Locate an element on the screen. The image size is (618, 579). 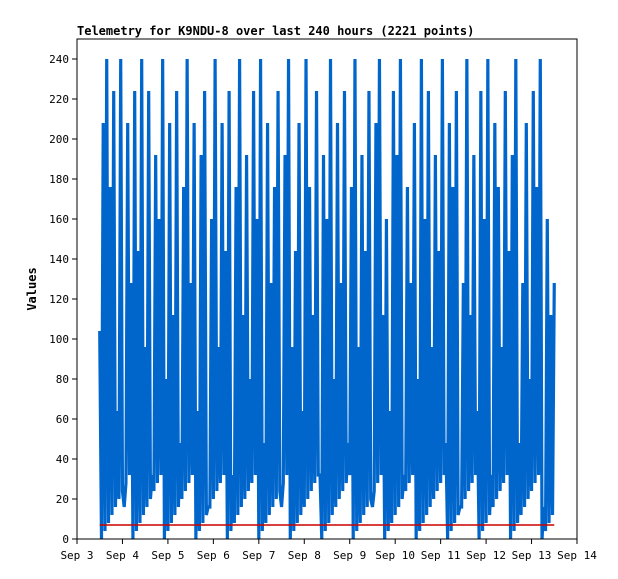
x-tick-label: Sep 6 is located at coordinates (213, 555).